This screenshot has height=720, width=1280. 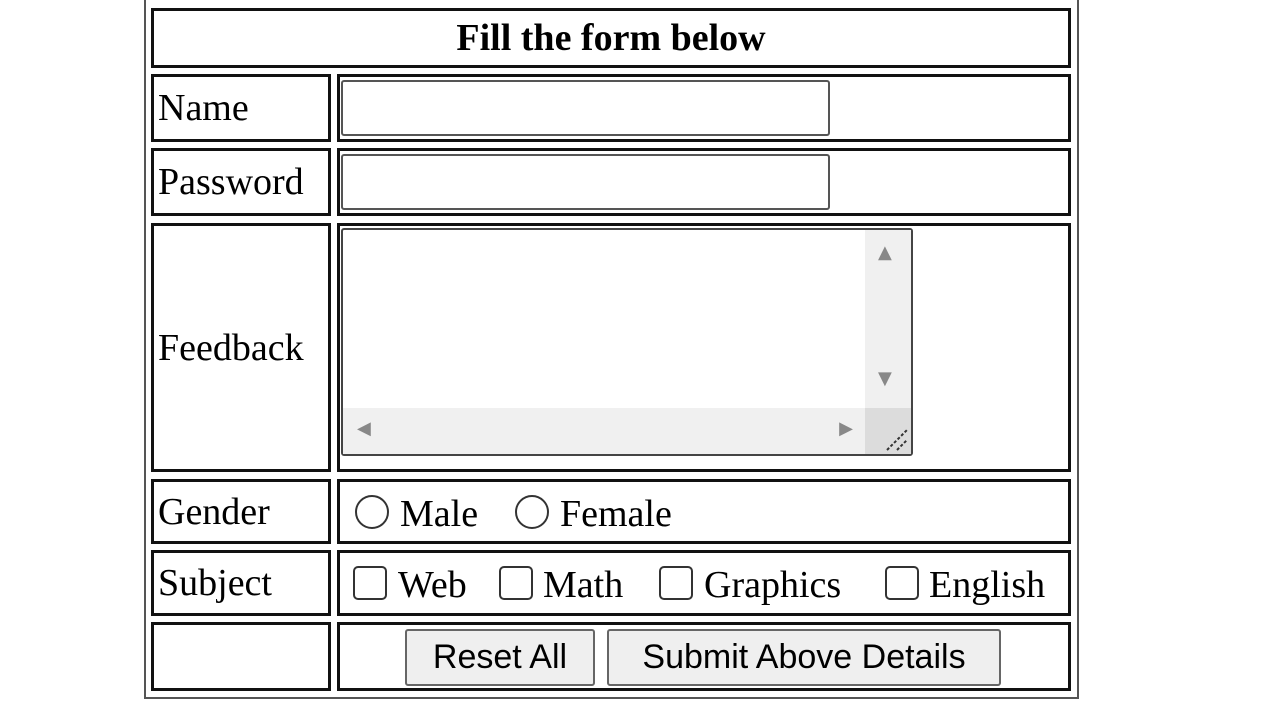 What do you see at coordinates (888, 319) in the screenshot?
I see `vertical-scrollbar: ▲ ▼` at bounding box center [888, 319].